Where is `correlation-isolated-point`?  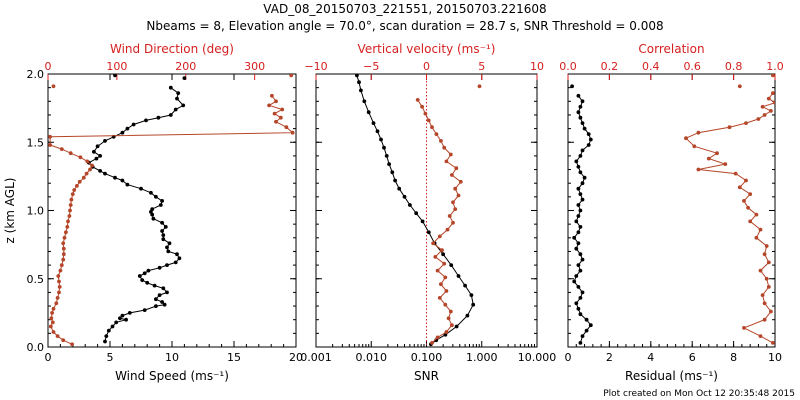
correlation-isolated-point is located at coordinates (773, 76).